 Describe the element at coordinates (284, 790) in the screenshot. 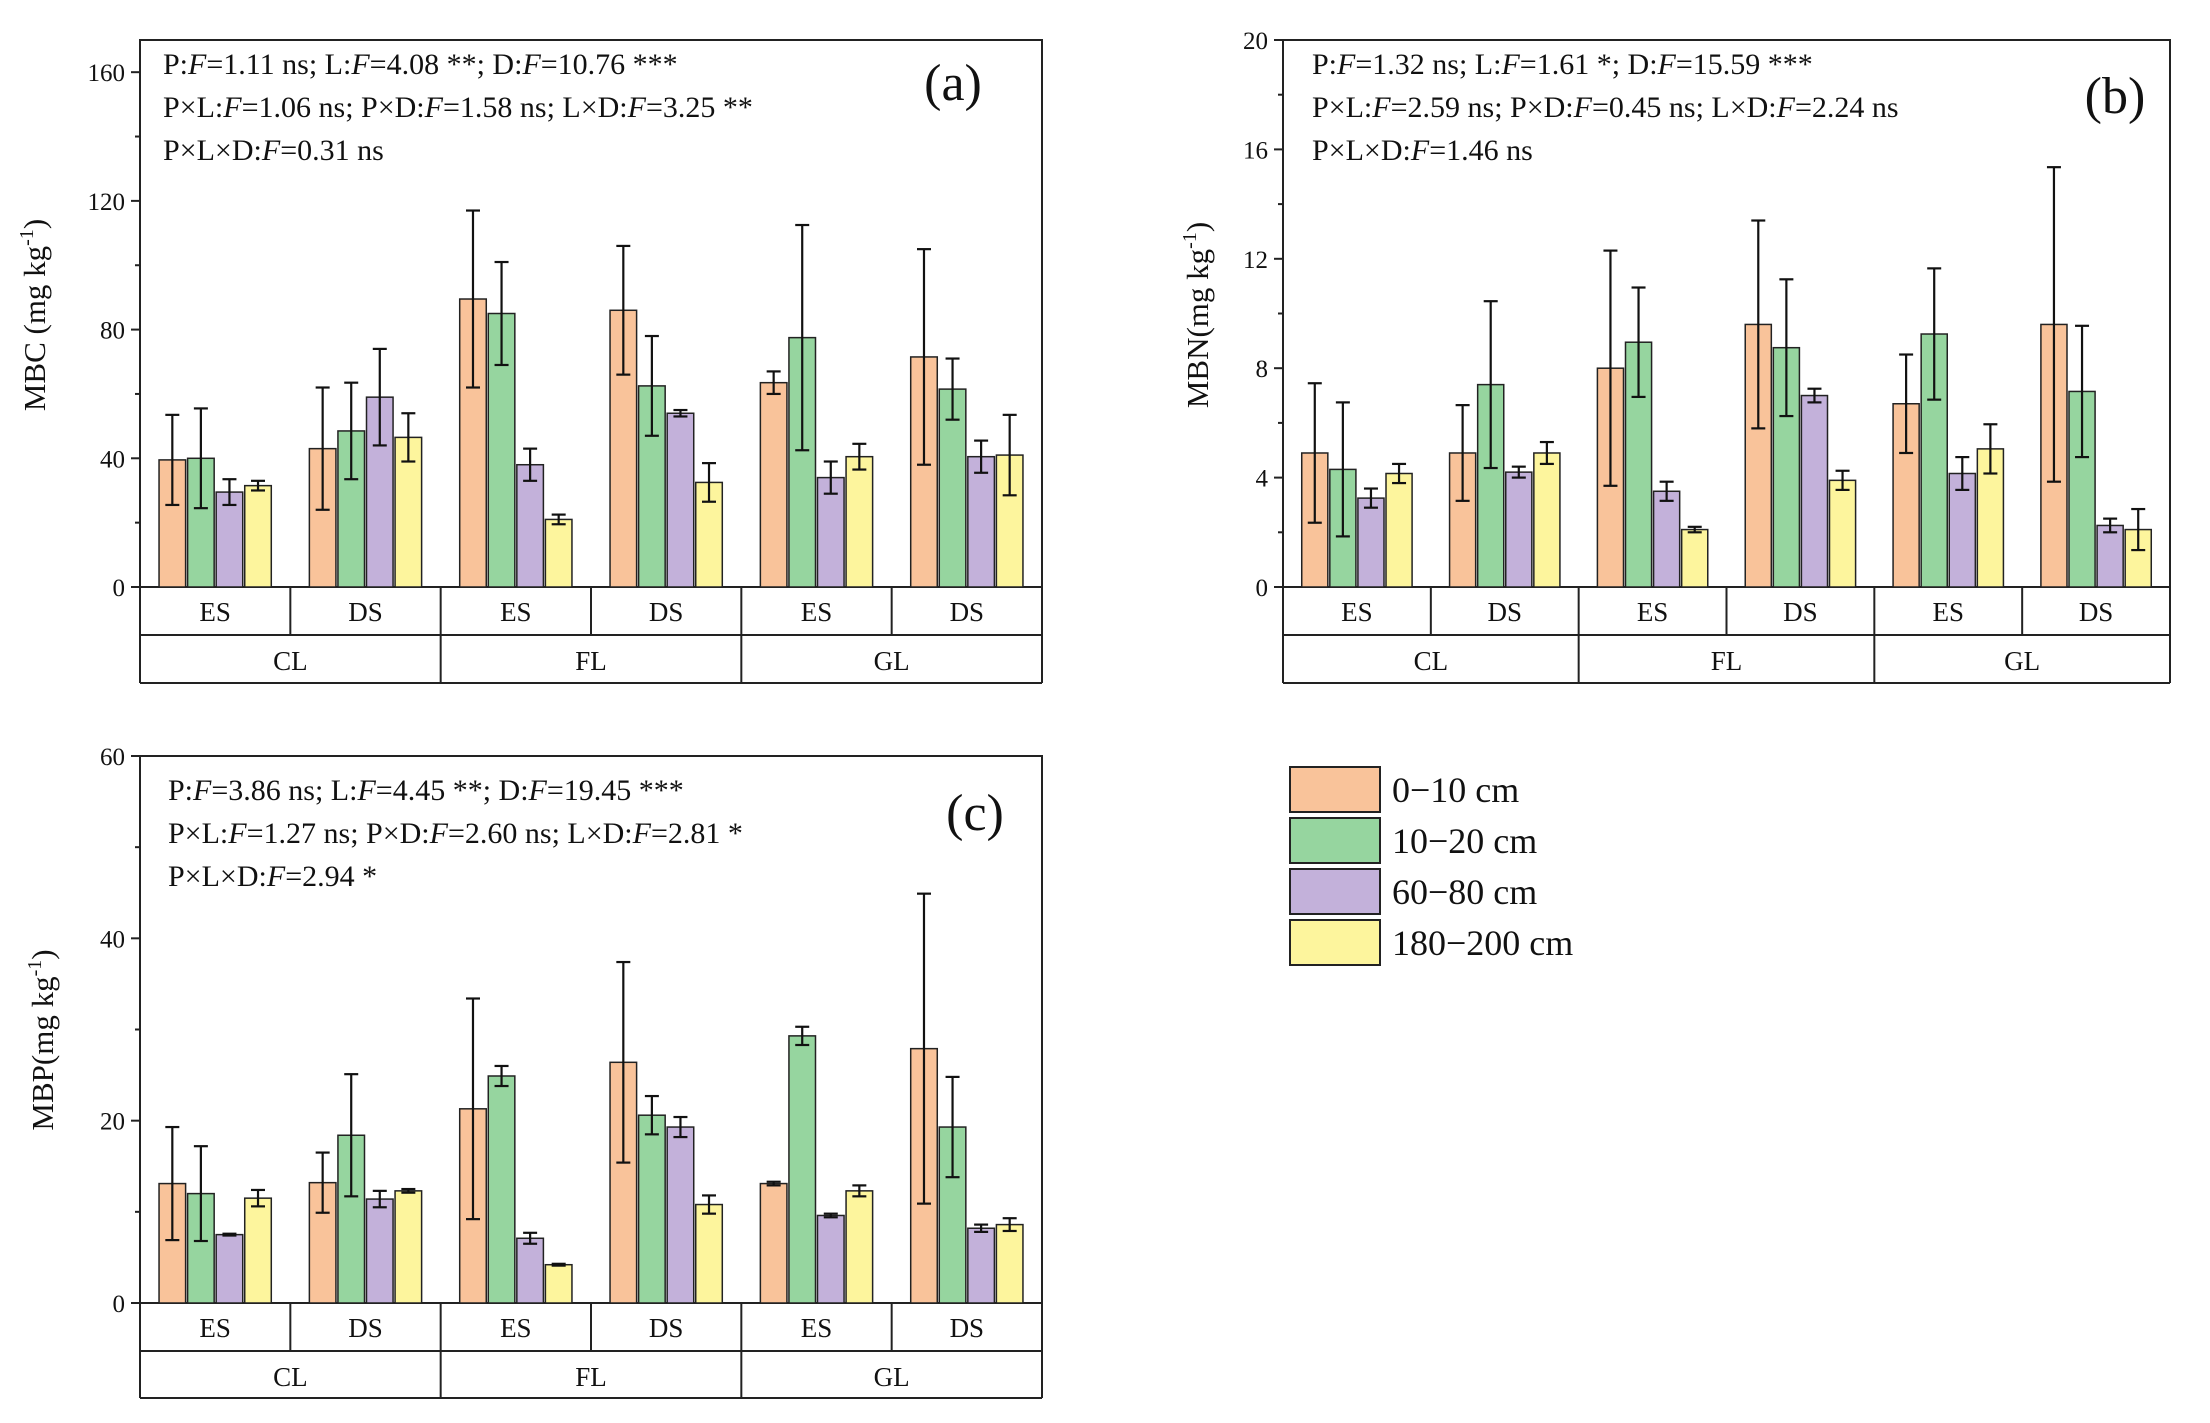

I see `stats-segment: =3.86 ns; L:` at that location.